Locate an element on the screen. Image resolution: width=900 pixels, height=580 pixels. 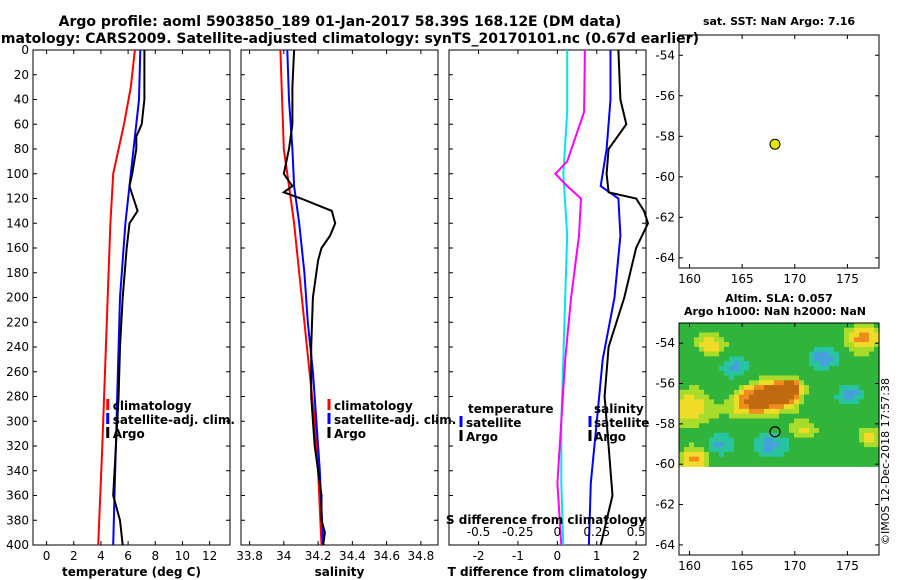
y-tick-label: 300 is located at coordinates (17, 421).